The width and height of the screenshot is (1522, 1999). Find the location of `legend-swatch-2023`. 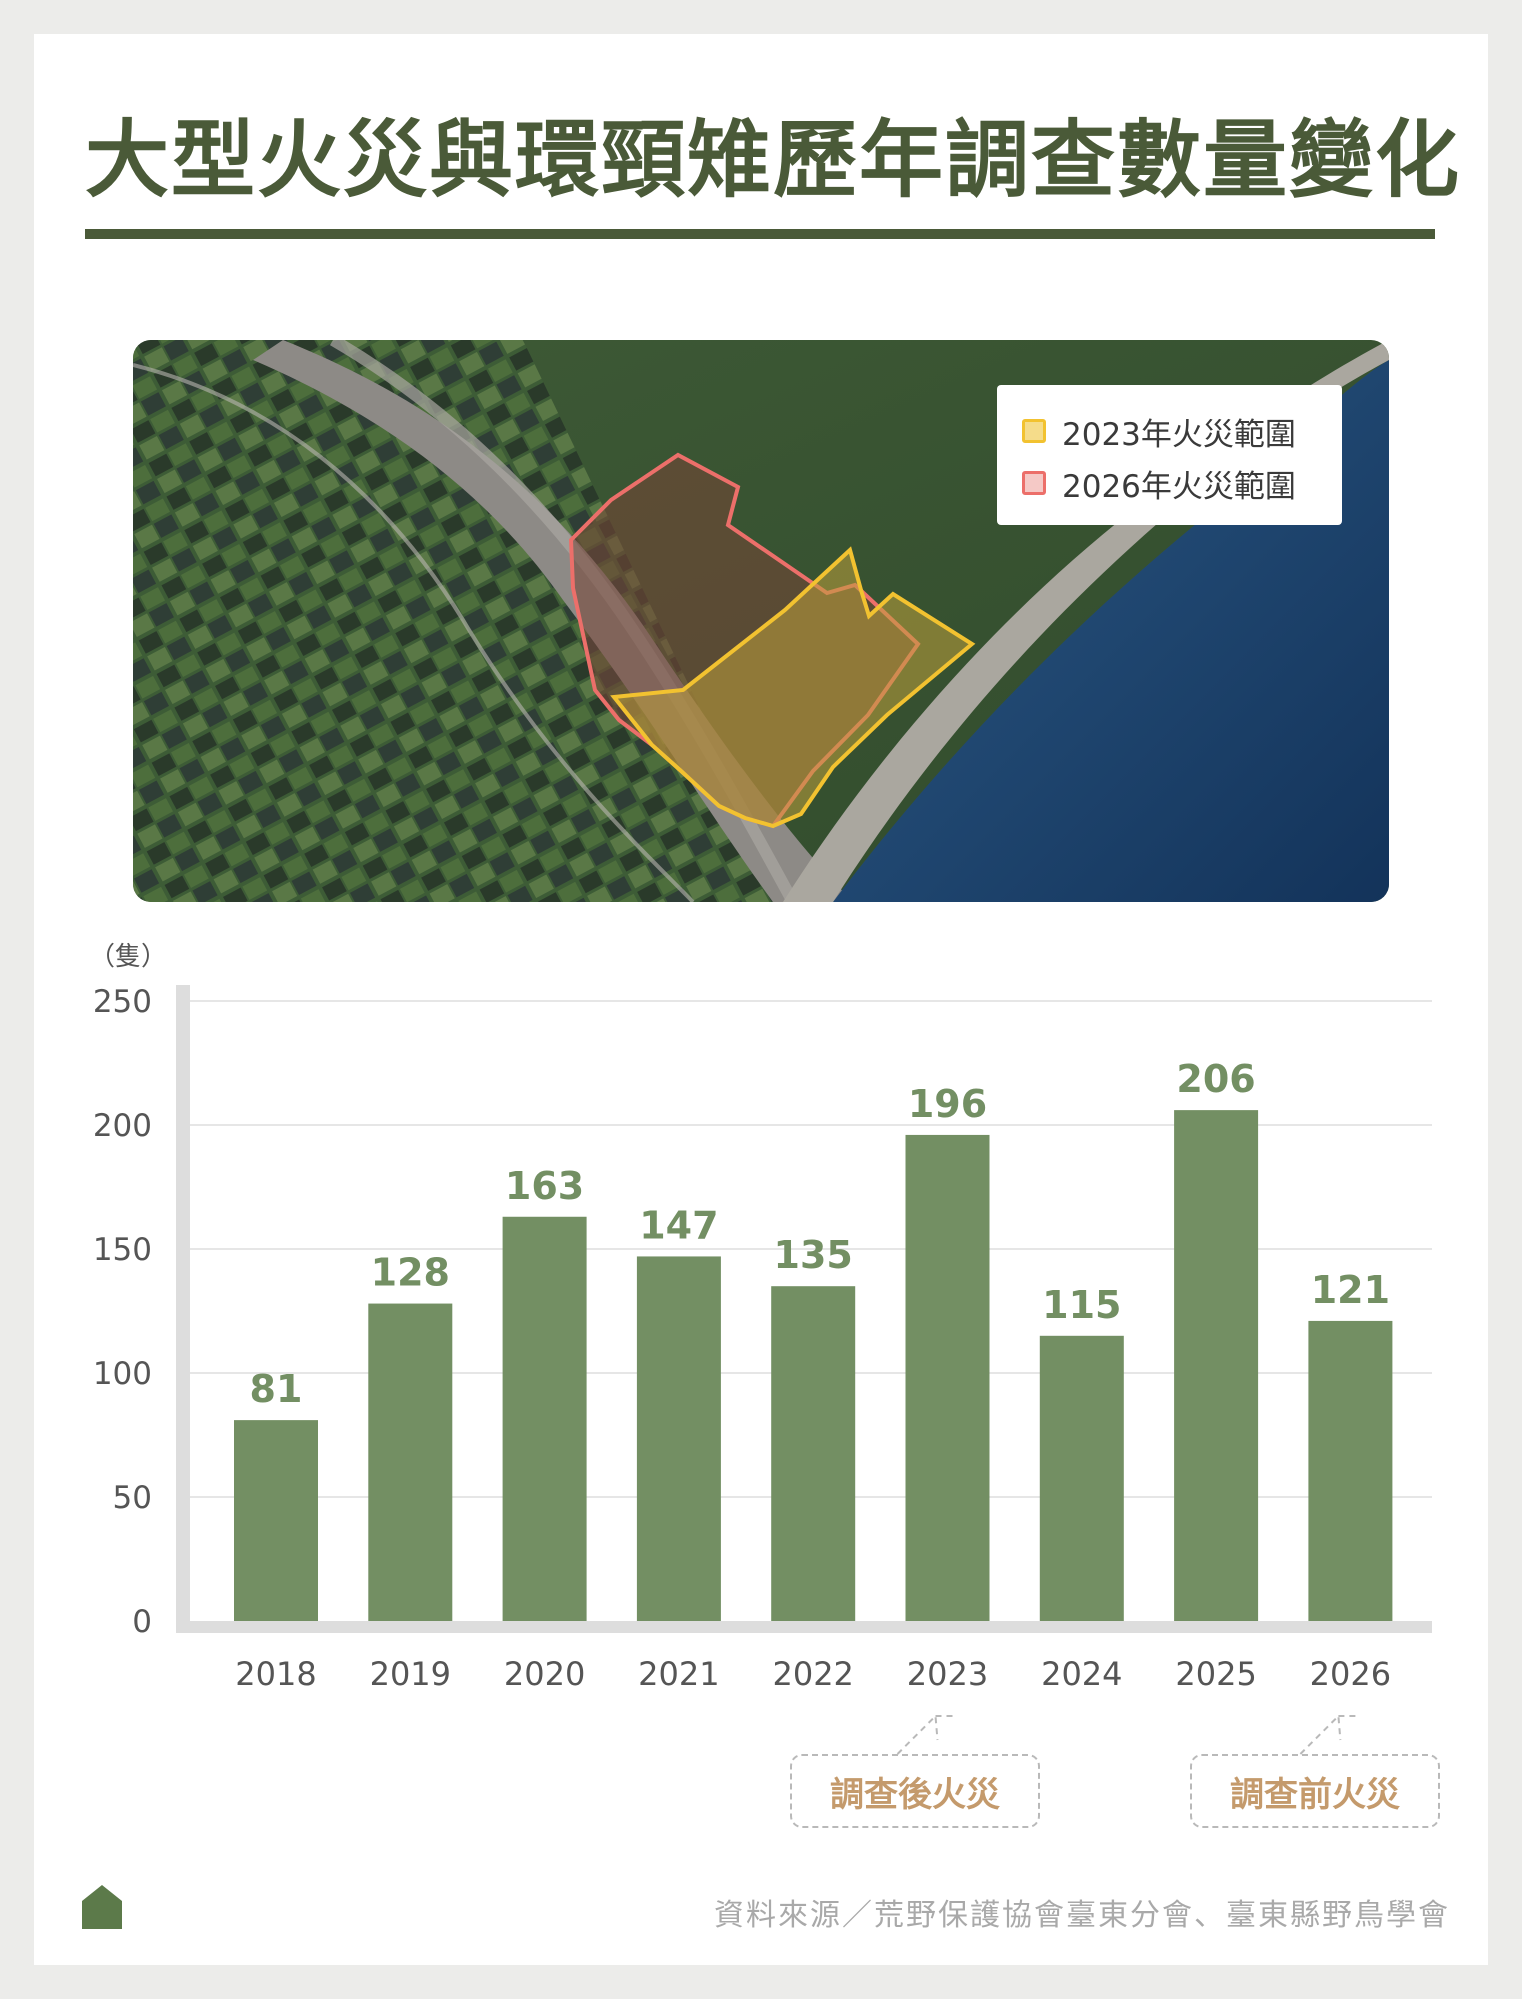

legend-swatch-2023 is located at coordinates (1034, 431).